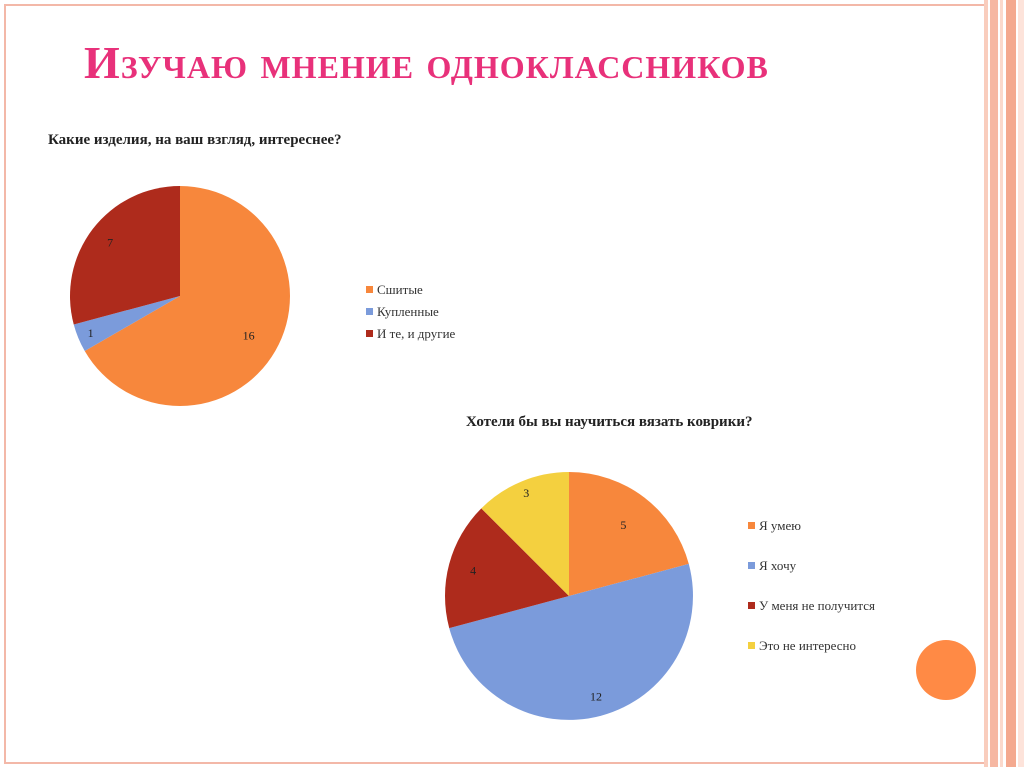  What do you see at coordinates (808, 645) in the screenshot?
I see `legend-label: Это не интересно` at bounding box center [808, 645].